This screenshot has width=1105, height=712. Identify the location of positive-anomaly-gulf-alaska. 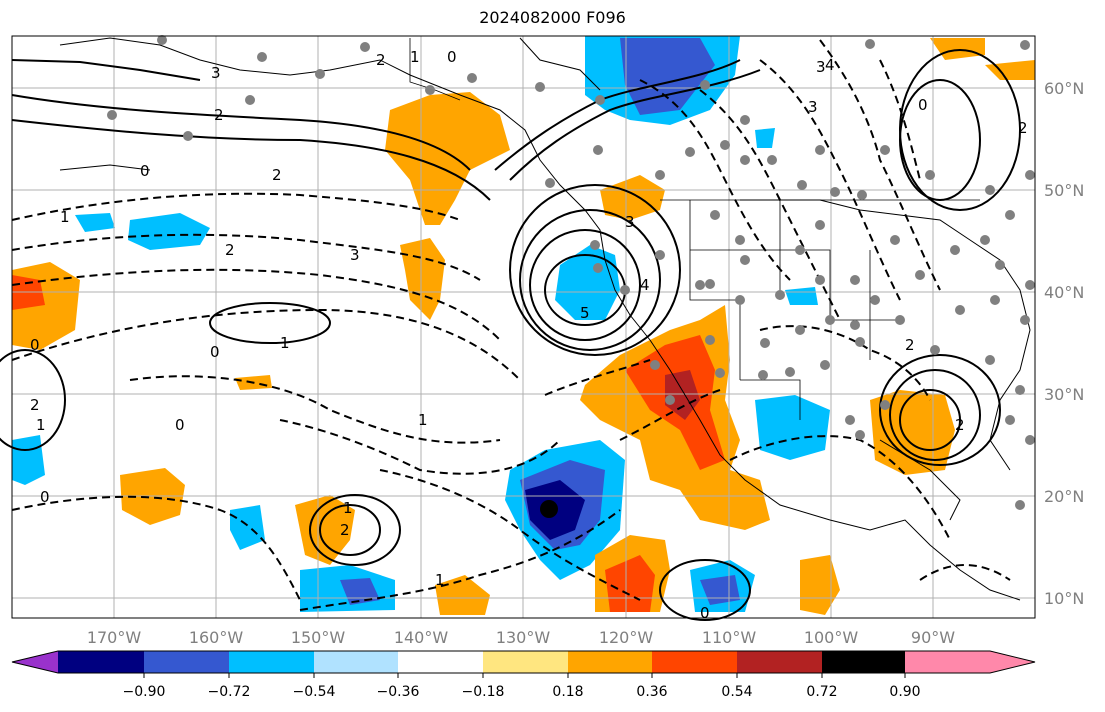
(447, 158).